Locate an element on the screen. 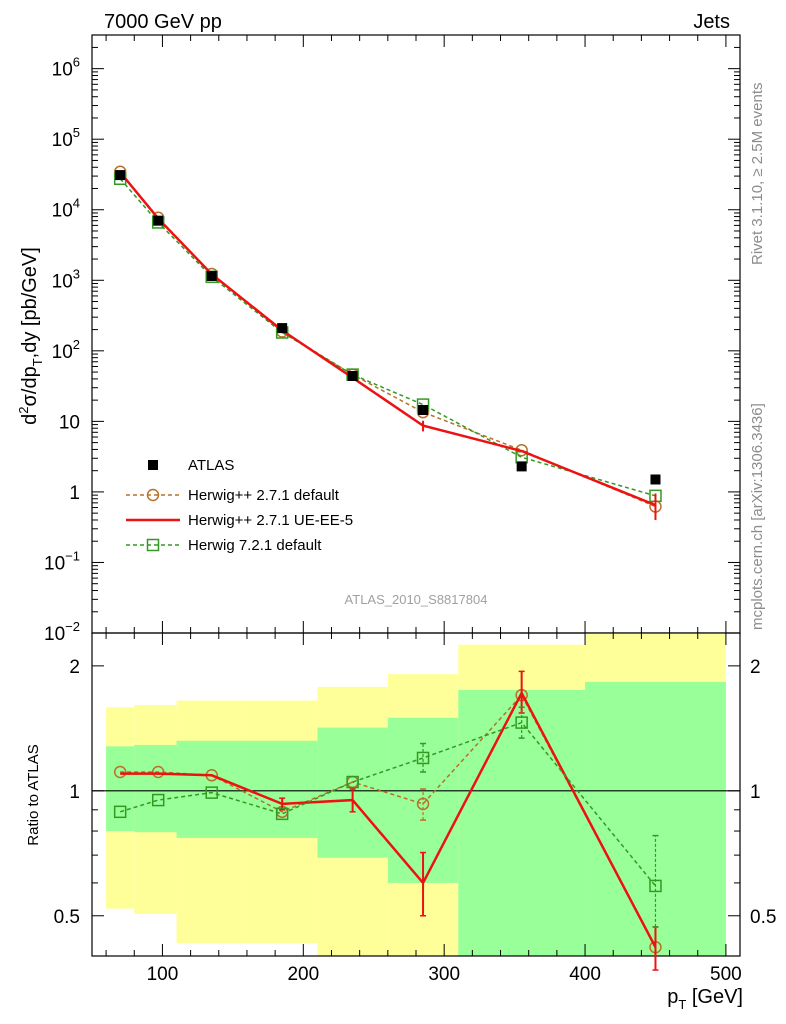  ratio-y-axis-label: Ratio to ATLAS is located at coordinates (33, 794).